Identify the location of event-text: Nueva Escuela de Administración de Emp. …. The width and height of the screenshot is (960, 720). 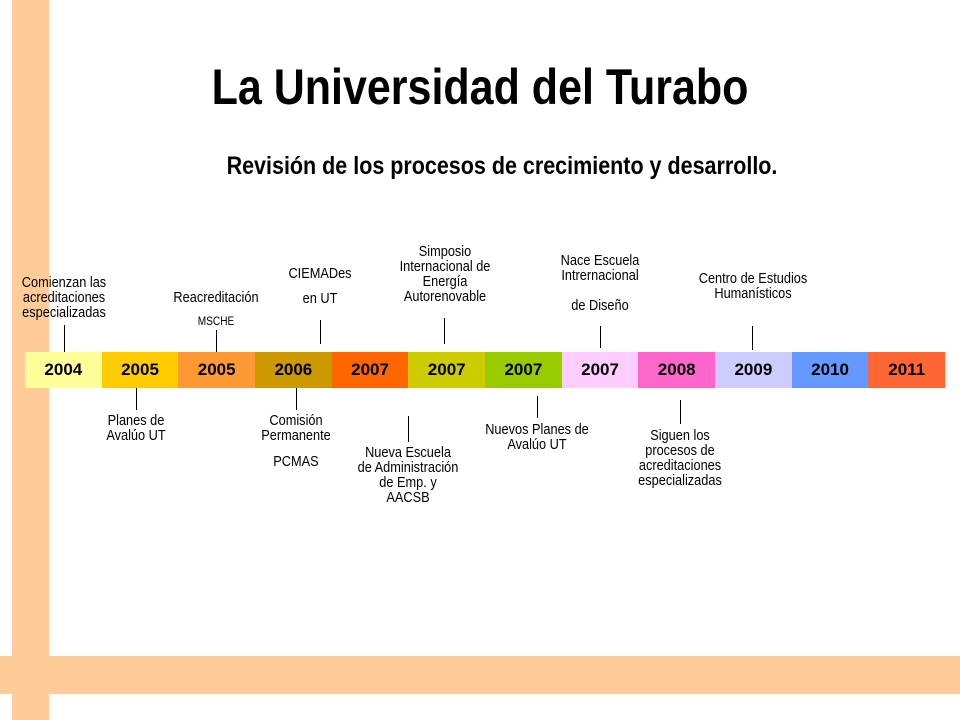
(408, 475).